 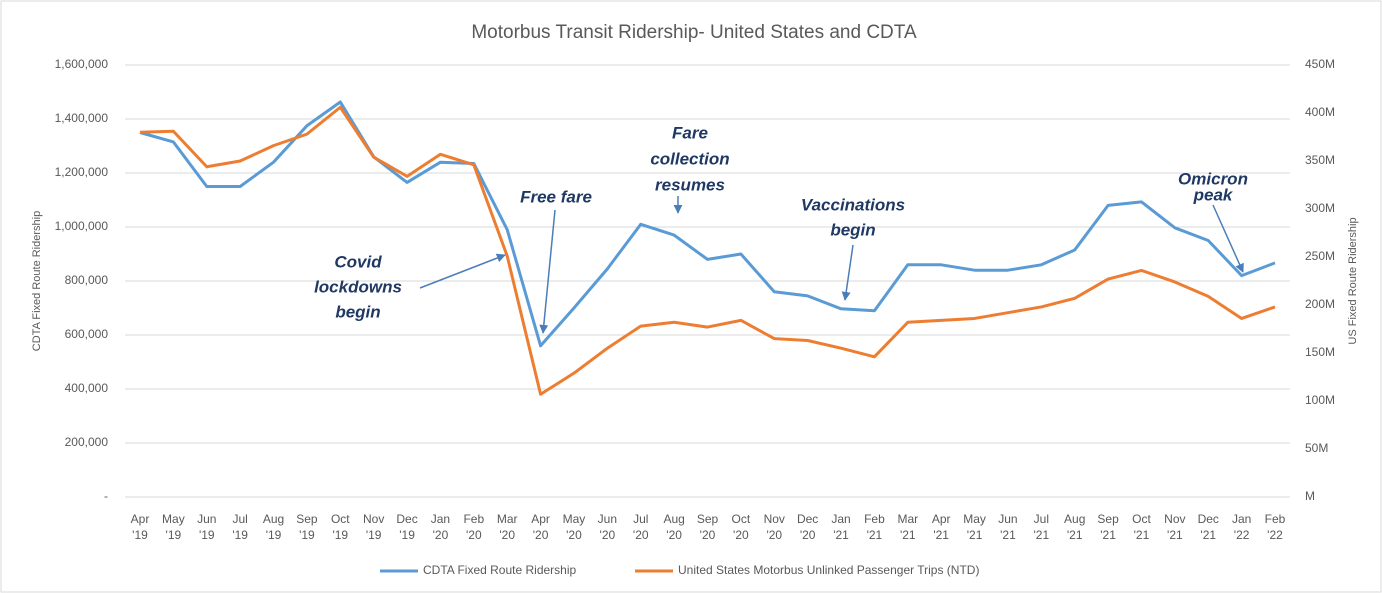 I want to click on x-tick-label: Mar '20, so click(x=507, y=527).